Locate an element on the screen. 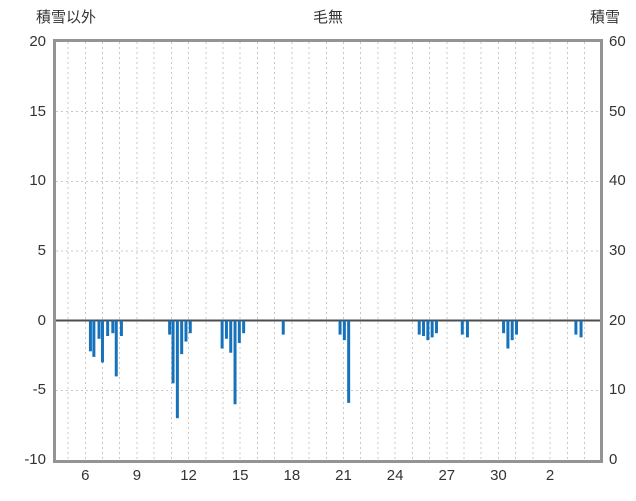 The height and width of the screenshot is (501, 636). x-axis-tick-label: 2 is located at coordinates (550, 475).